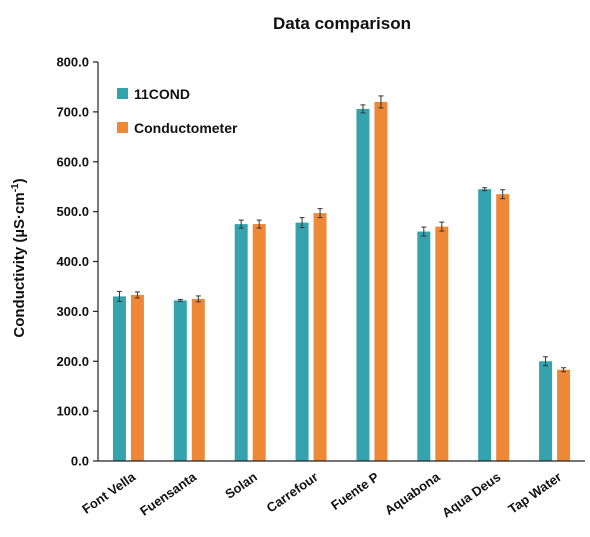 The image size is (590, 537). I want to click on y-tick-label: 300.0, so click(72, 311).